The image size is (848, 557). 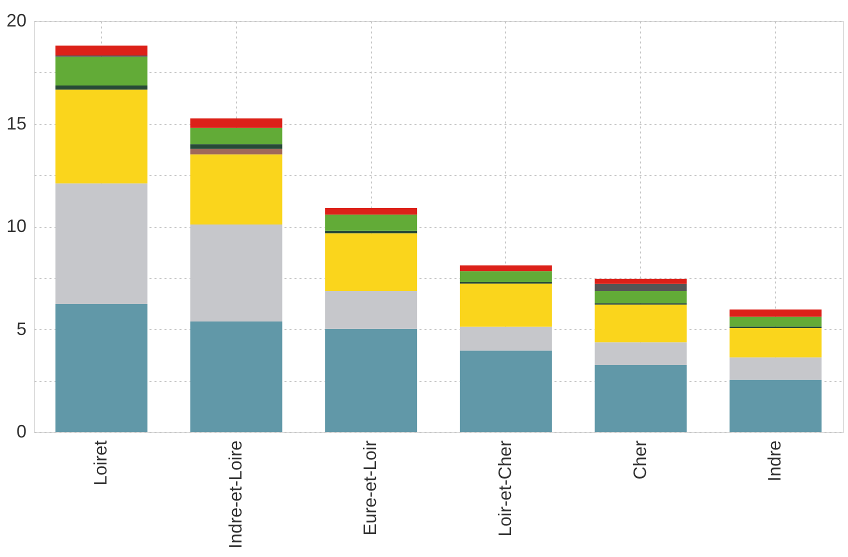 I want to click on y-tick-label: 0, so click(x=21, y=432).